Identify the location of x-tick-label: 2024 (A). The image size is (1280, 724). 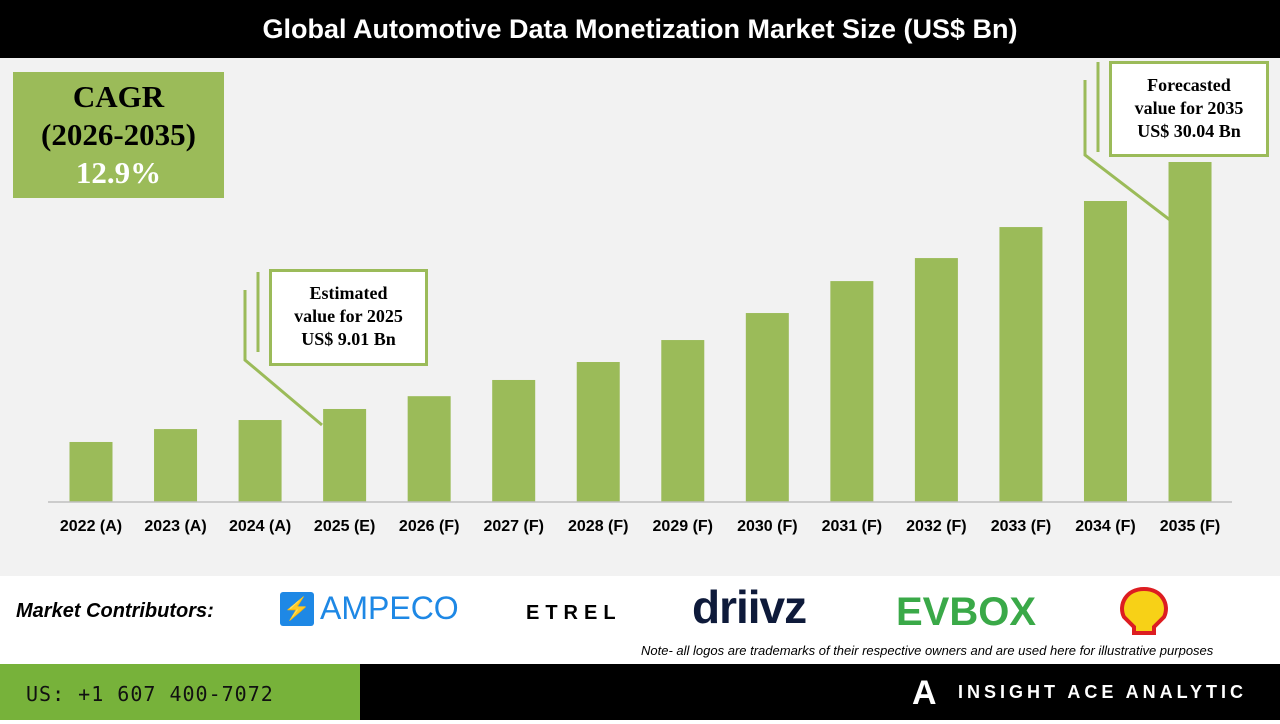
(260, 526).